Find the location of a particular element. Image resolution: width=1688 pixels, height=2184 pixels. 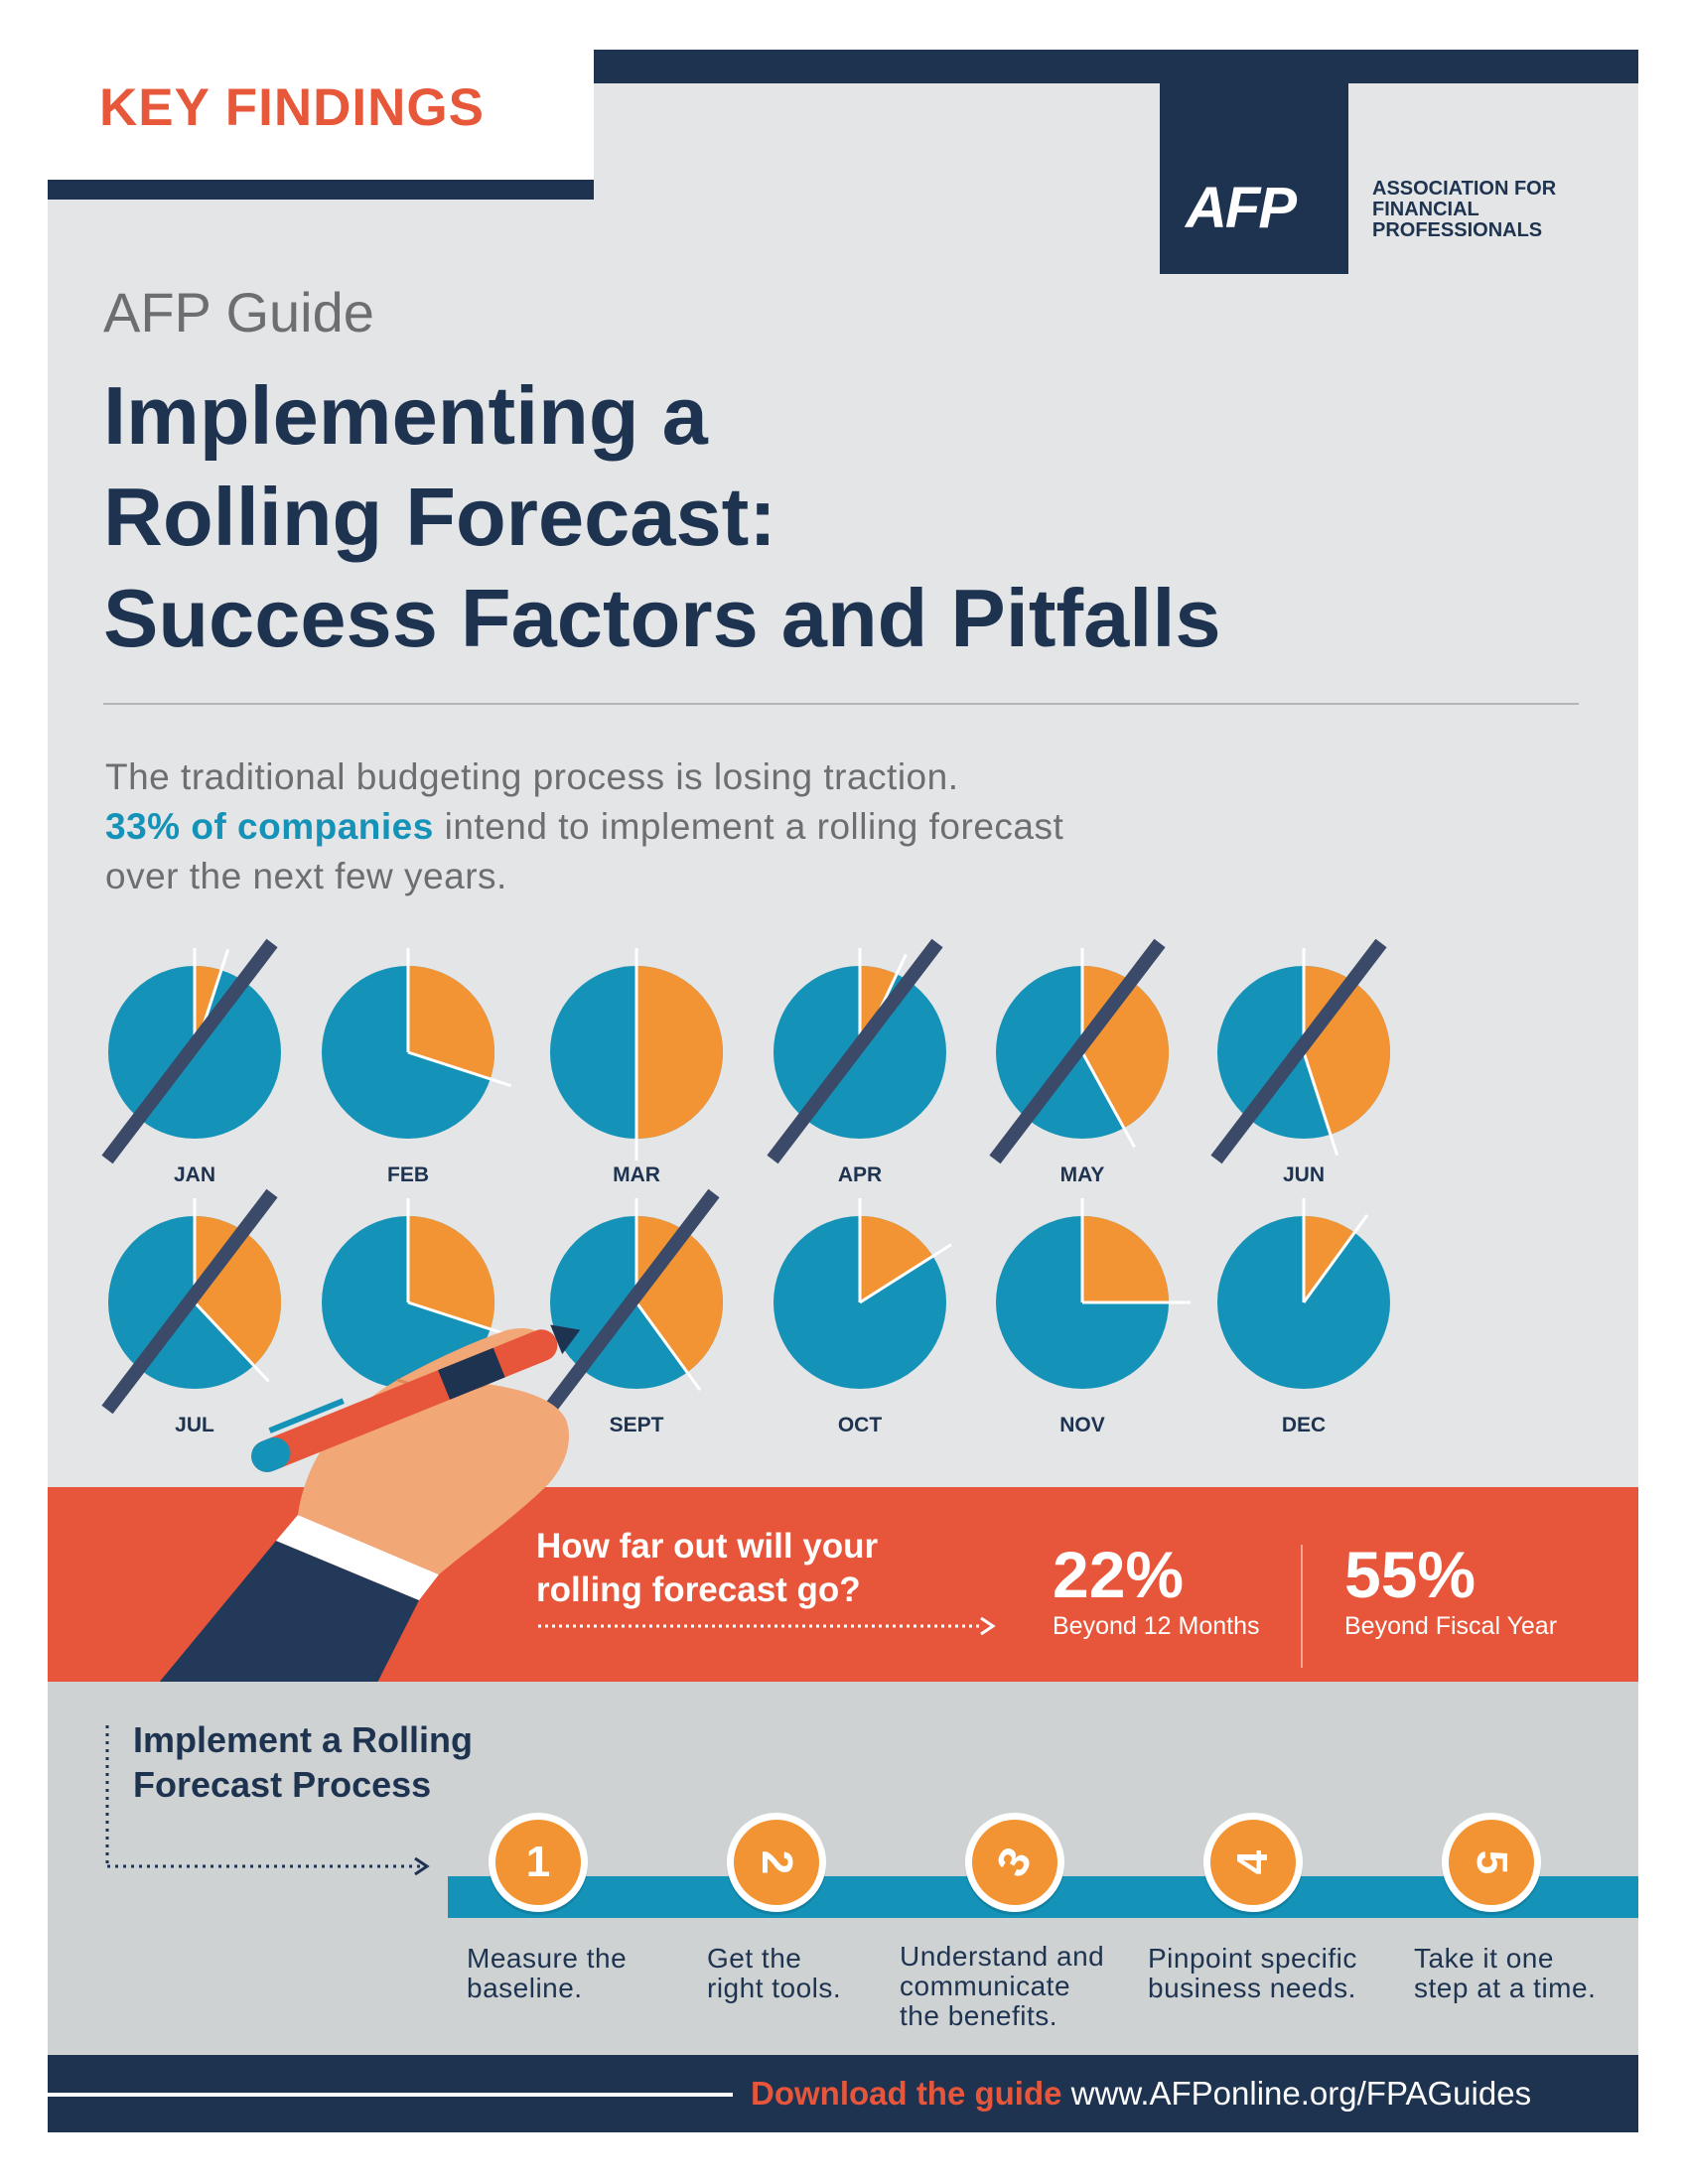

org-name-line: FINANCIAL is located at coordinates (1425, 209).